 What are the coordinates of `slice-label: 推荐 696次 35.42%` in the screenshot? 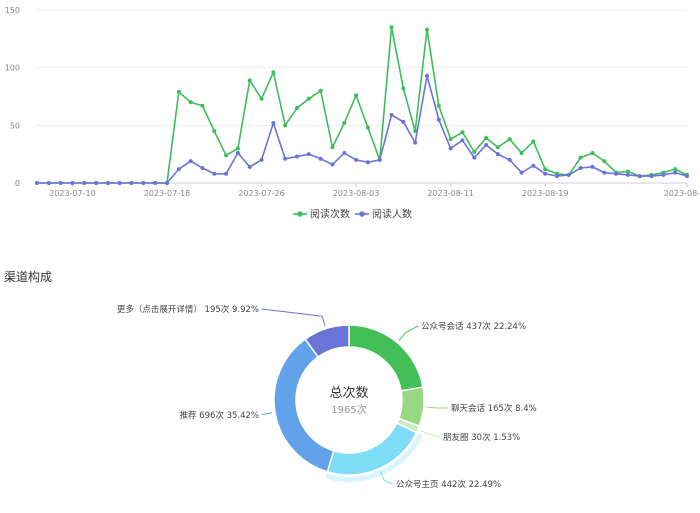 It's located at (219, 415).